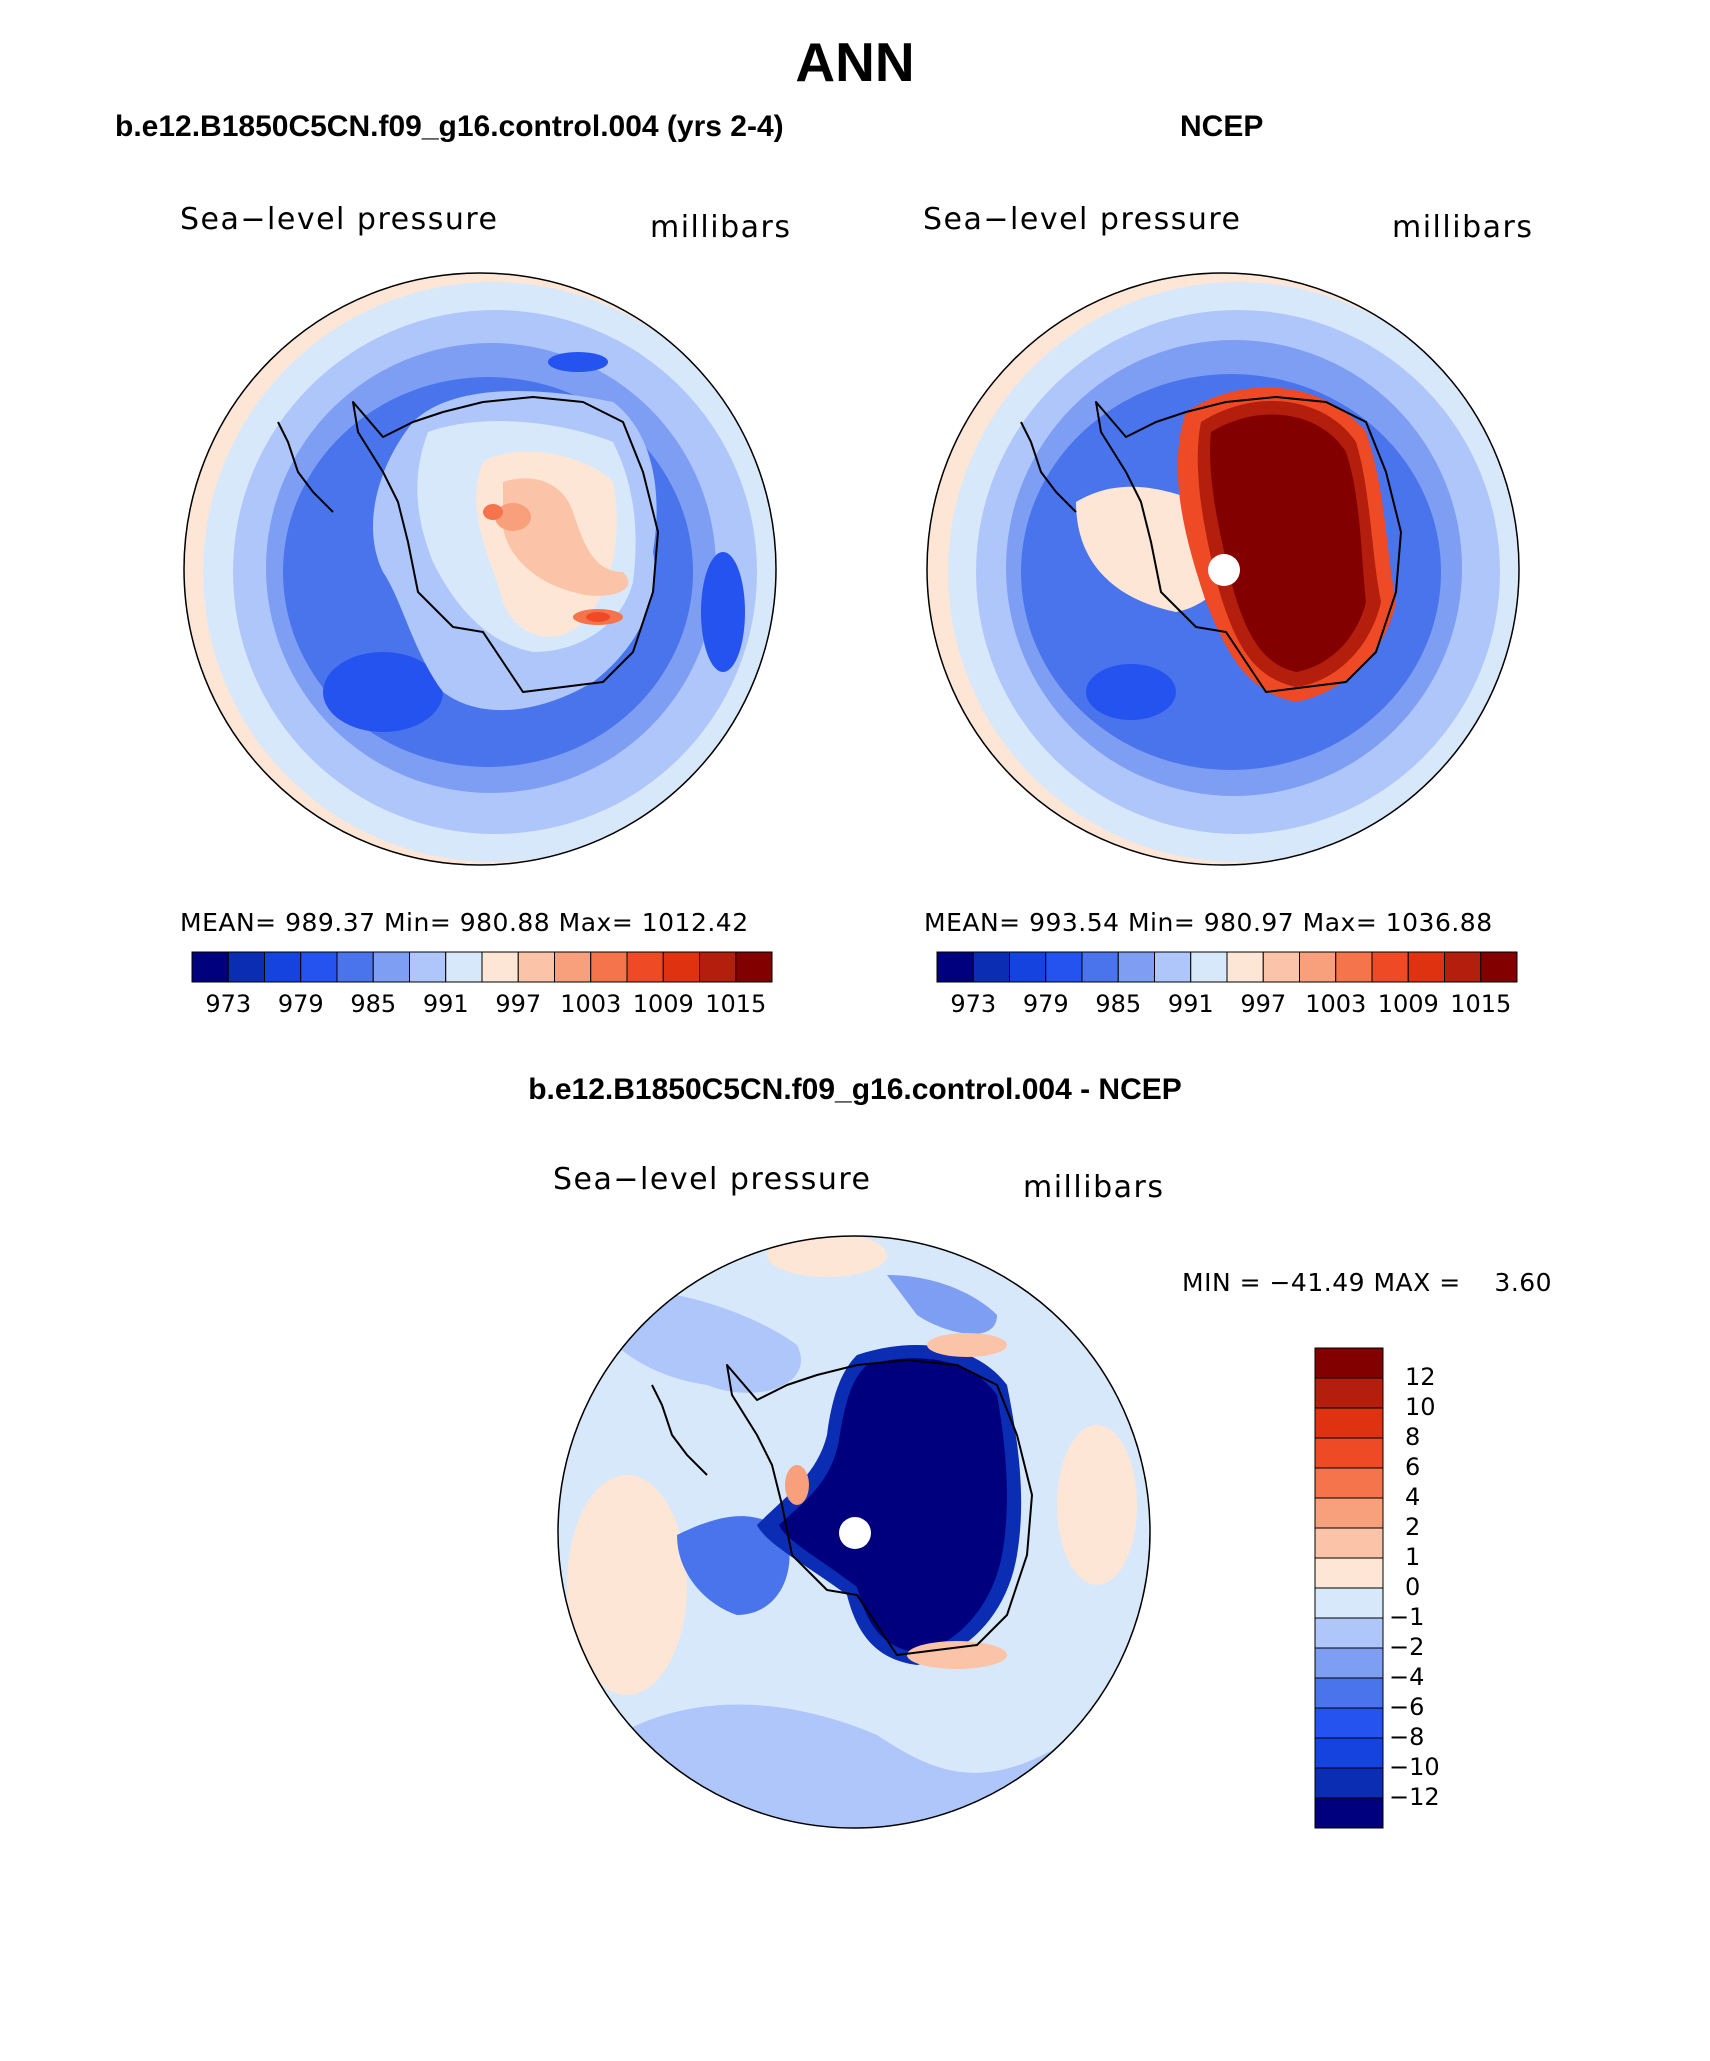 The height and width of the screenshot is (2061, 1710). What do you see at coordinates (1413, 1557) in the screenshot?
I see `colorbar-tick-label: 1` at bounding box center [1413, 1557].